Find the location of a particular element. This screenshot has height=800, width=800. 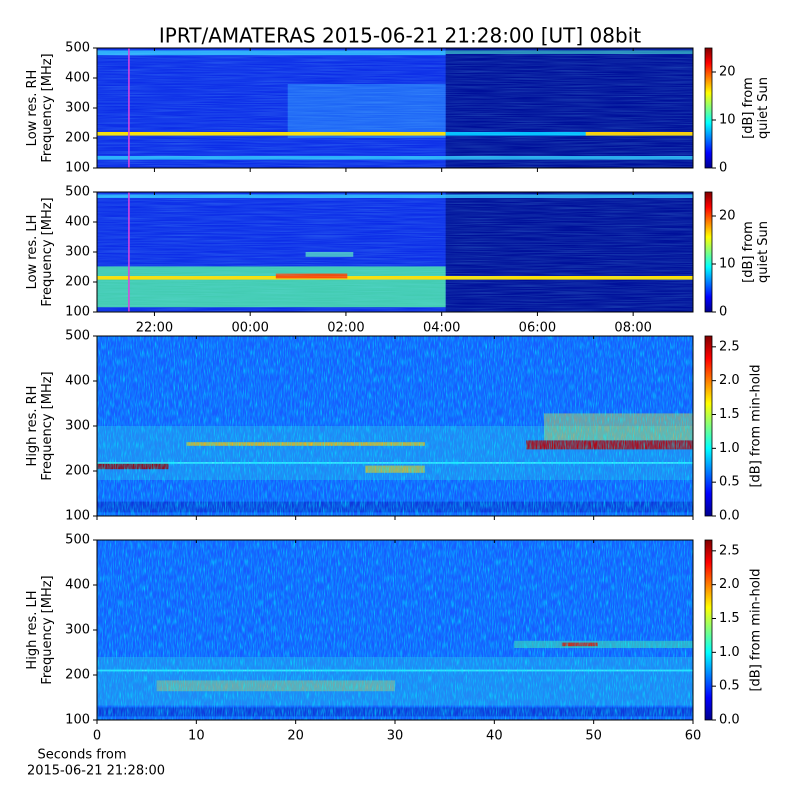

x-axis-label: Seconds from is located at coordinates (81, 755).